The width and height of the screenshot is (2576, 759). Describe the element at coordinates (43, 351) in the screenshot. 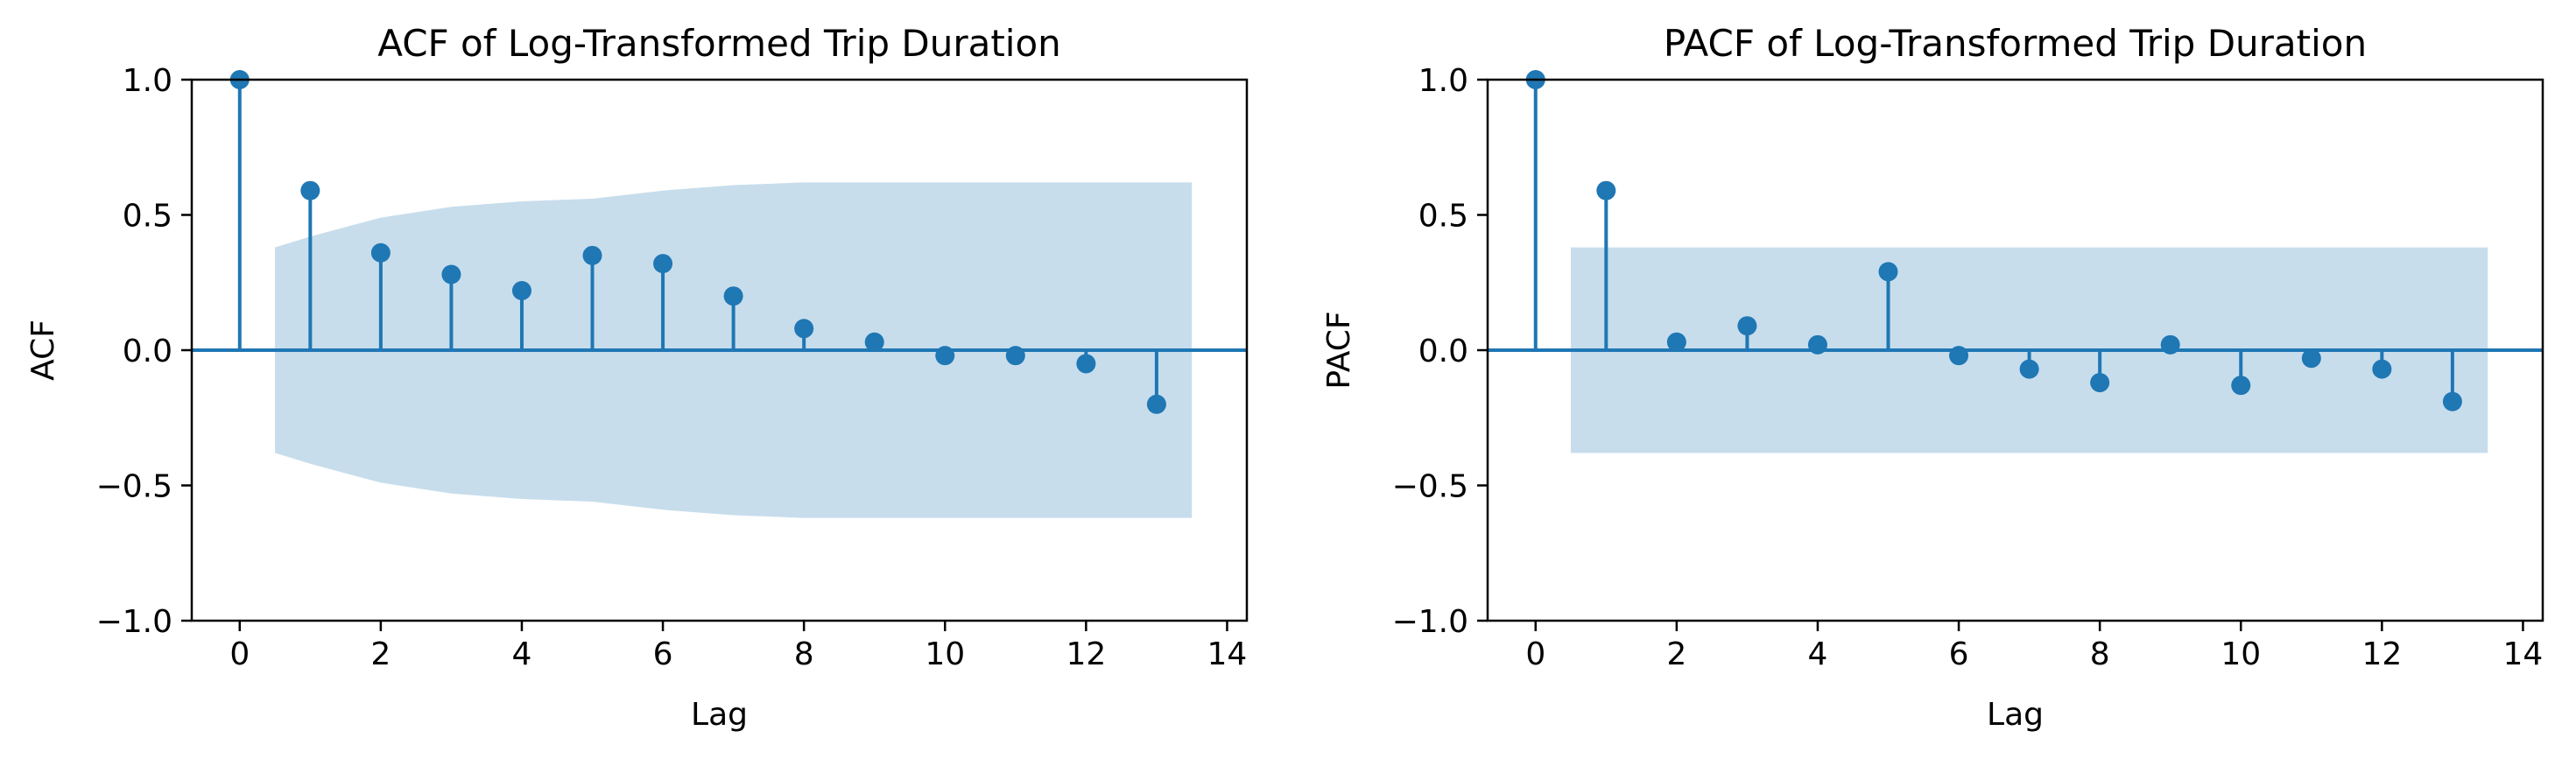

I see `acf-ylabel: ACF` at that location.